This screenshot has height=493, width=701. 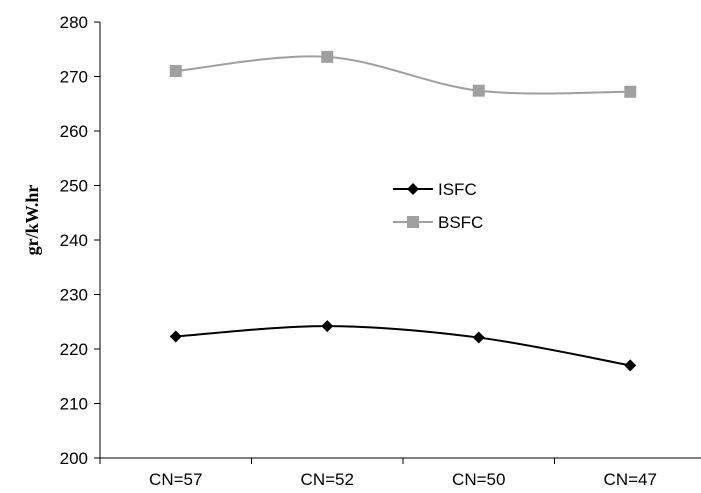 I want to click on x-tick-label: CN=52, so click(x=327, y=479).